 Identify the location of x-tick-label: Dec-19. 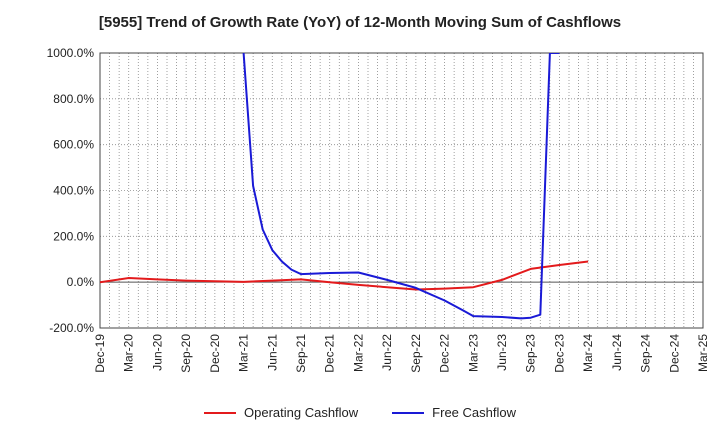
(100, 353).